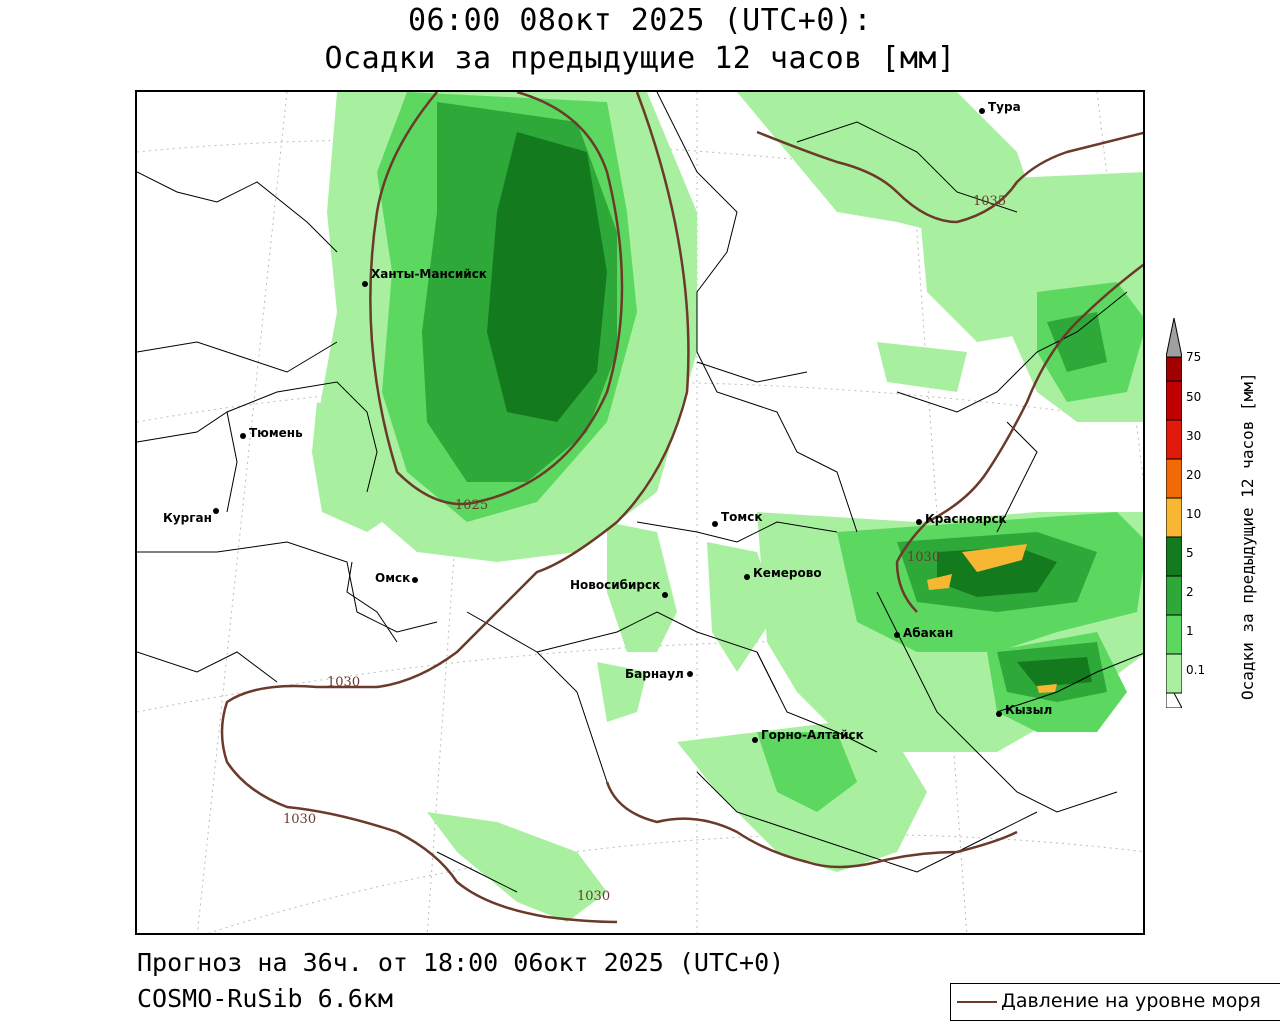 The height and width of the screenshot is (1024, 1280). Describe the element at coordinates (593, 896) in the screenshot. I see `isobar-label-1030-c: 1030` at that location.